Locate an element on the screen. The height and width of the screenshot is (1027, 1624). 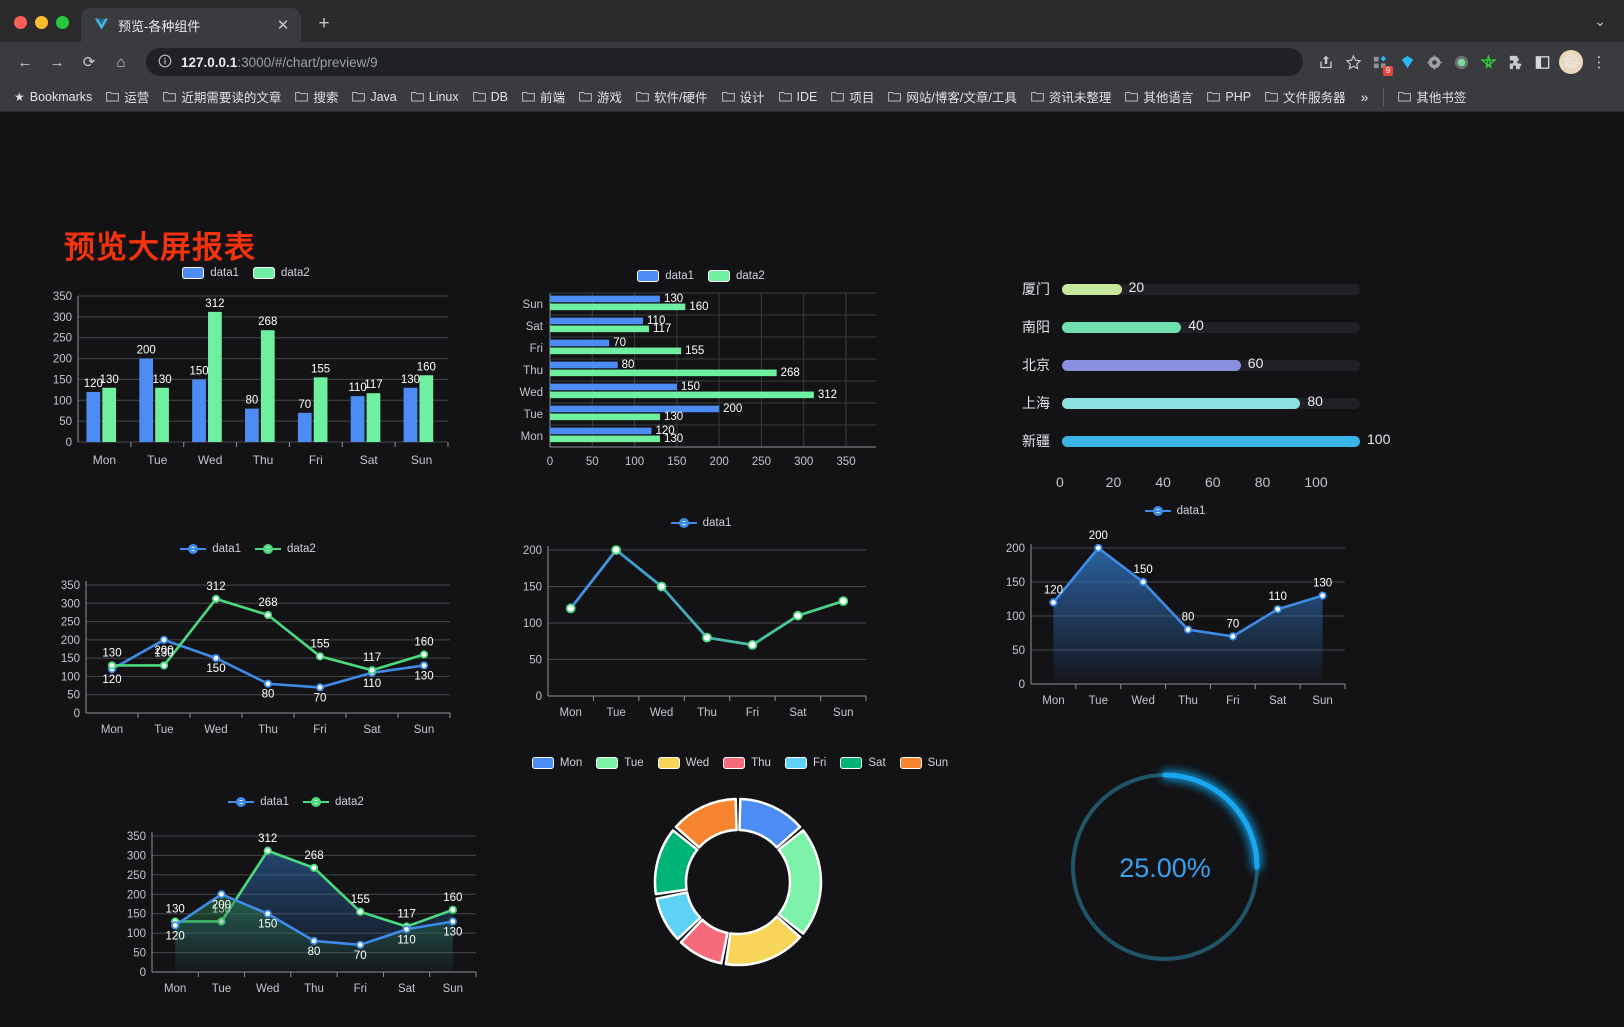
legend-swatch-Tue is located at coordinates (607, 763).